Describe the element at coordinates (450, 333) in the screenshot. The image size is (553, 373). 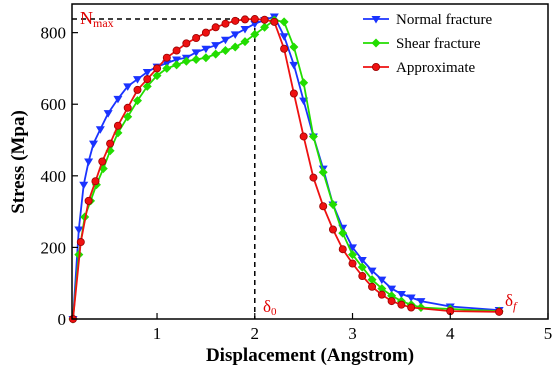
I see `x-tick-label: 4` at that location.